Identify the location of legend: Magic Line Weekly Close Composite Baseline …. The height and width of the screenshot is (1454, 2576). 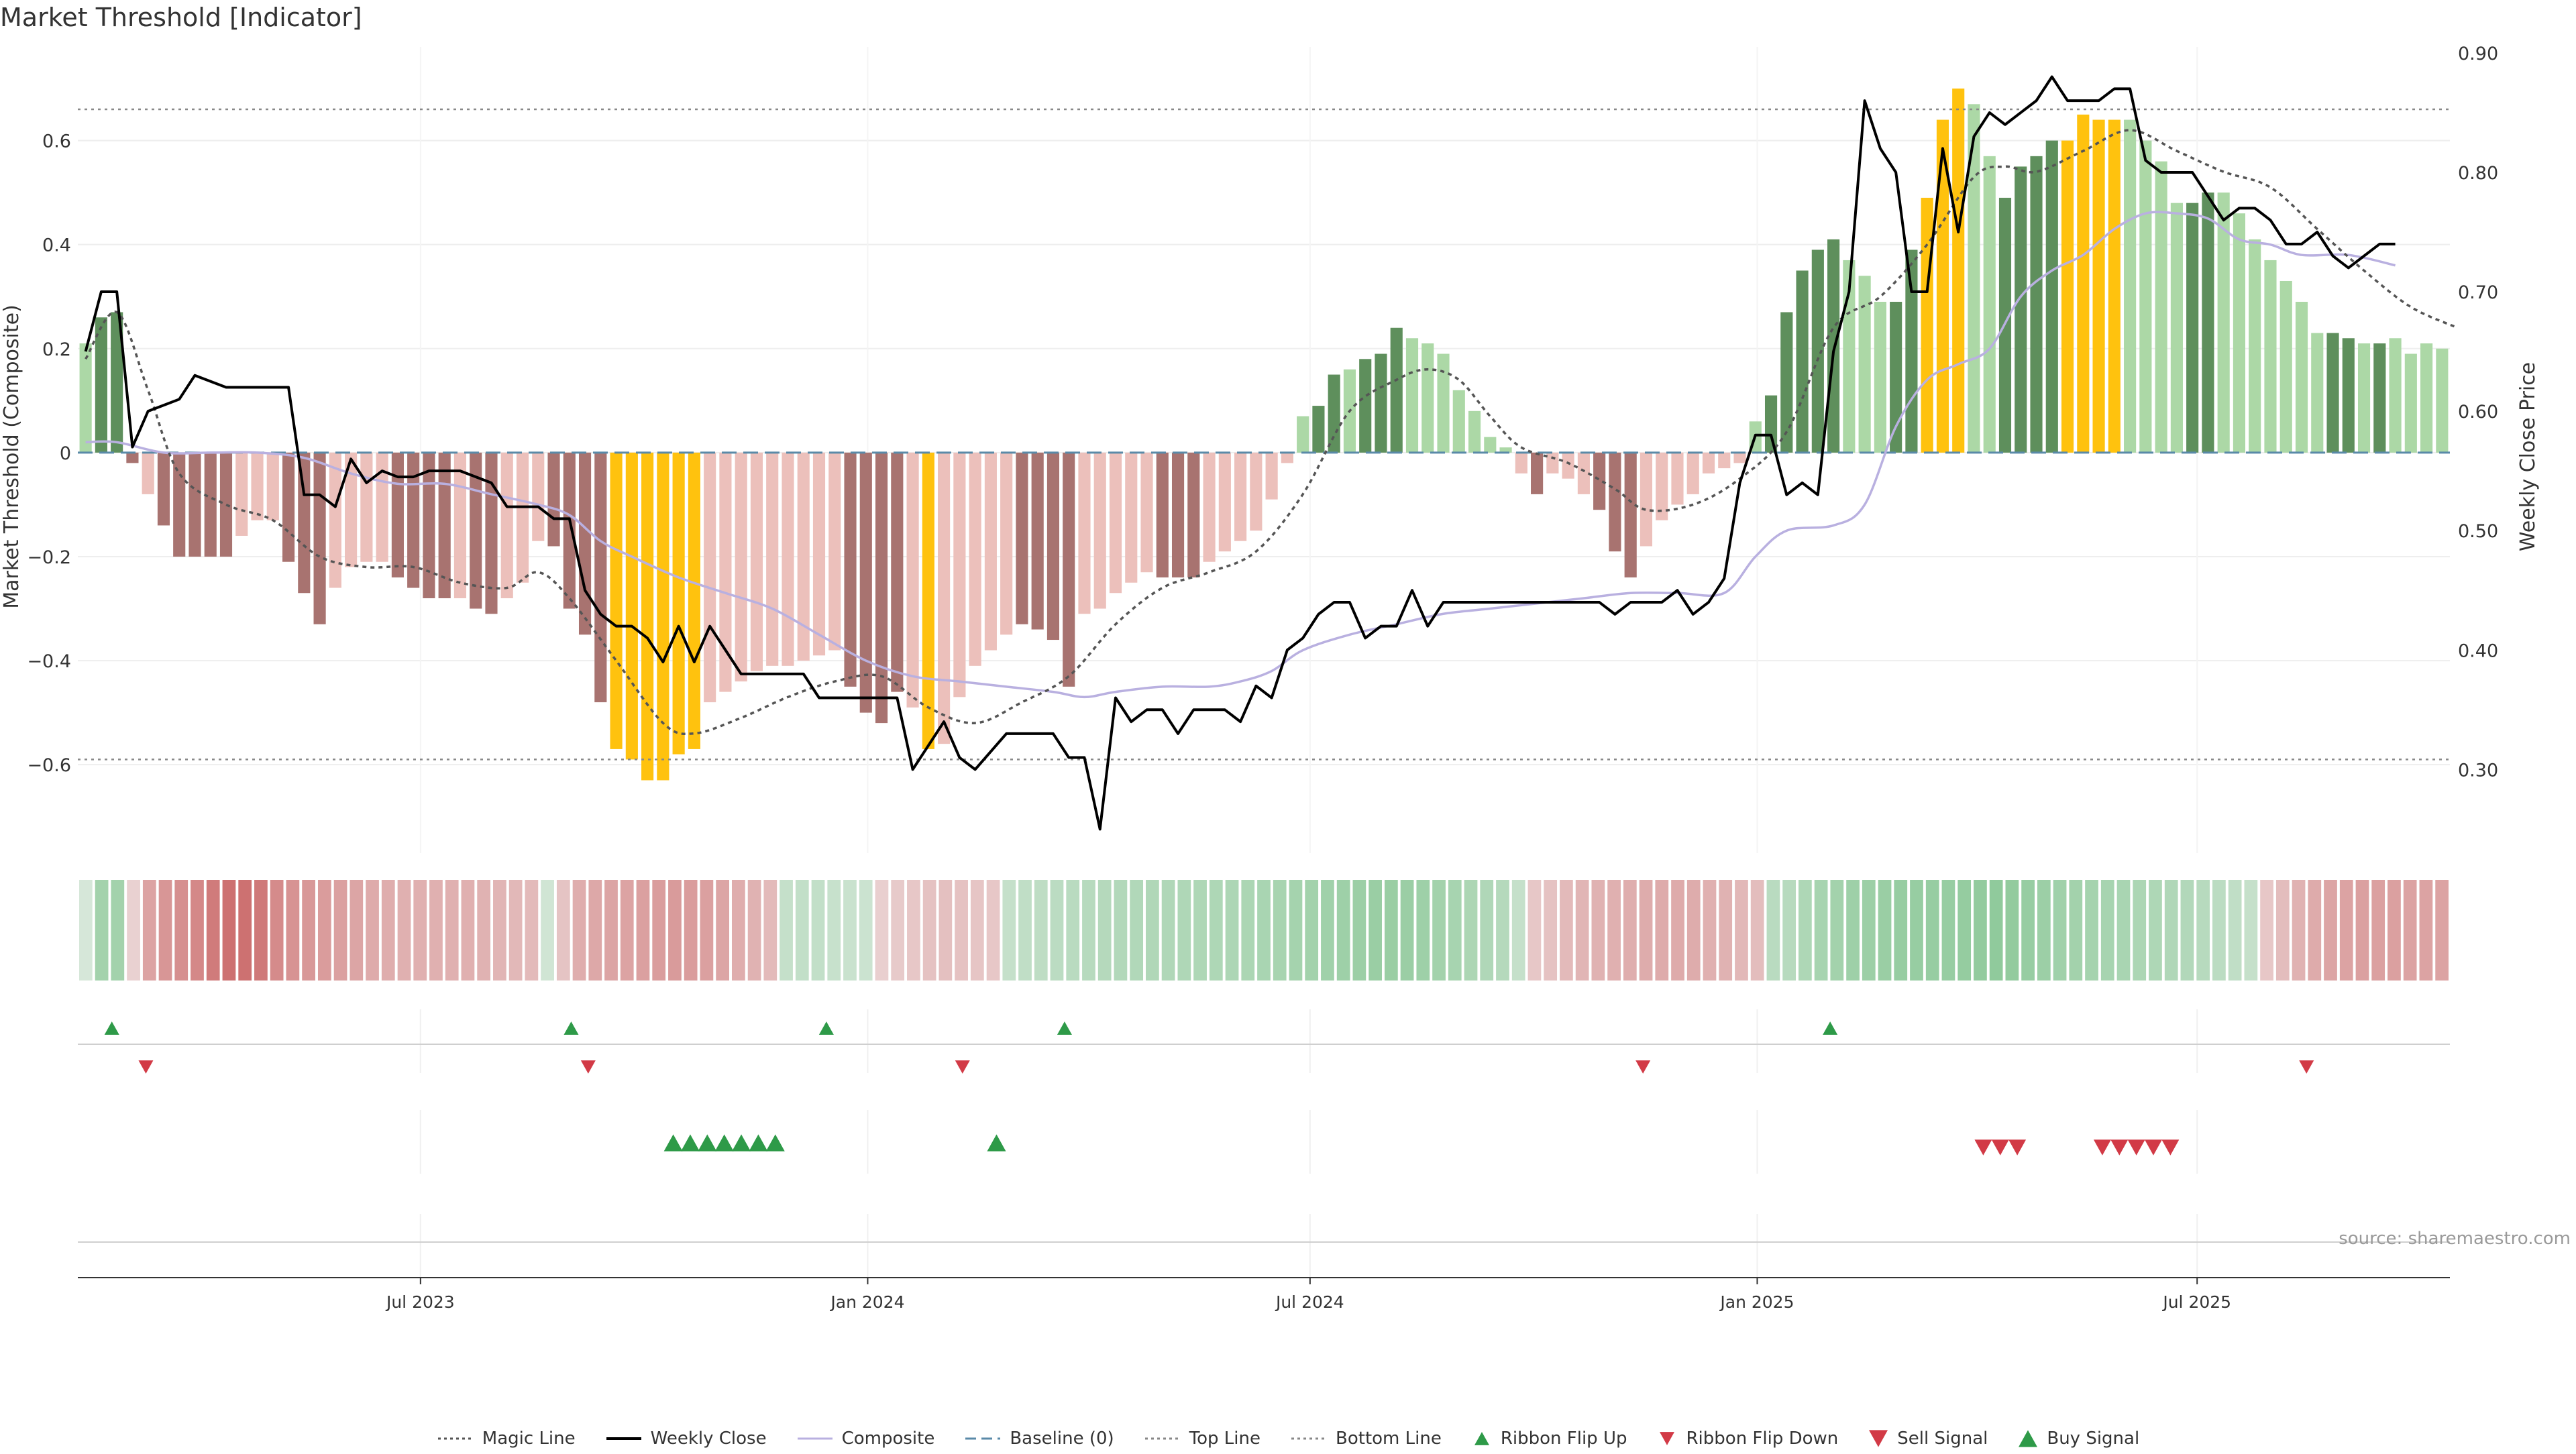
(1288, 1438).